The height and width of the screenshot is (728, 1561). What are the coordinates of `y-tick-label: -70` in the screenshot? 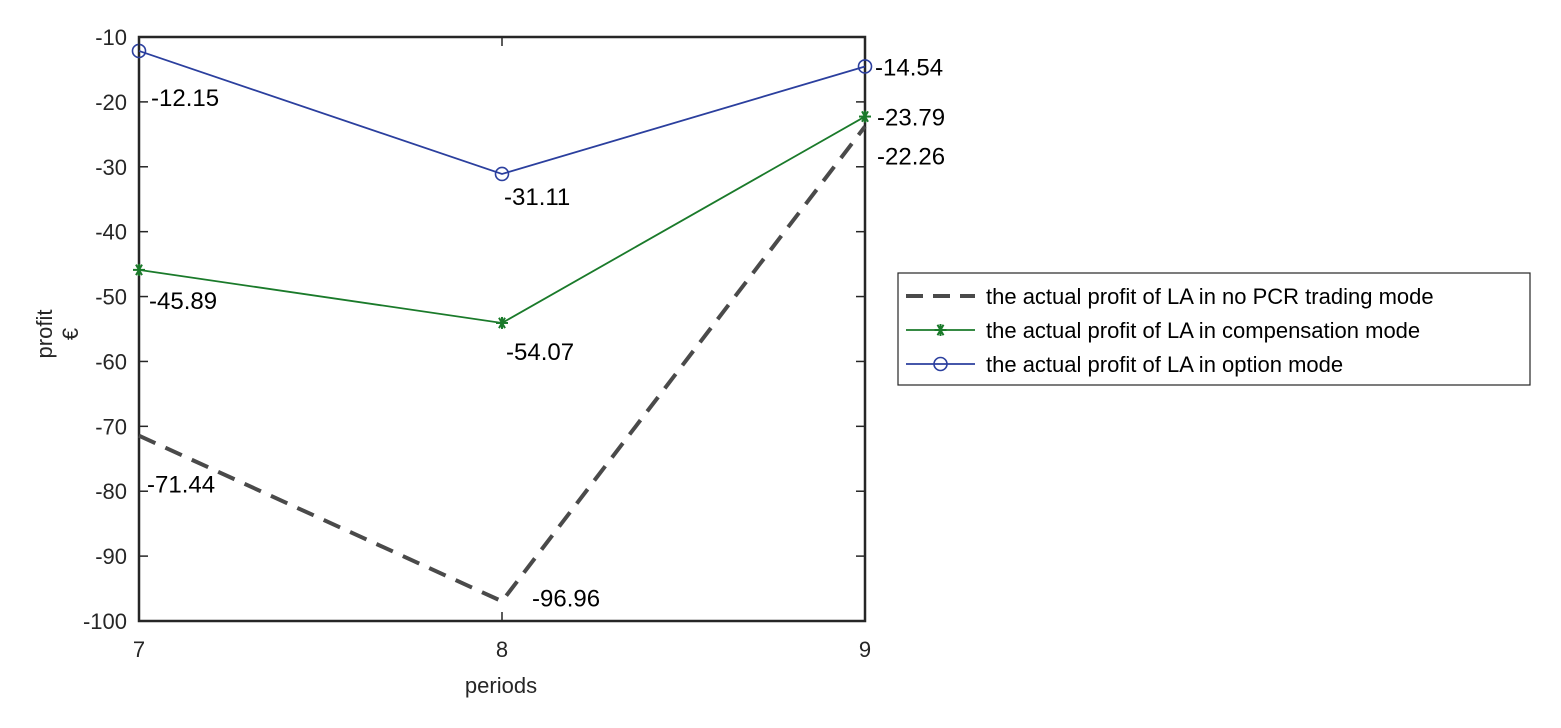 It's located at (111, 426).